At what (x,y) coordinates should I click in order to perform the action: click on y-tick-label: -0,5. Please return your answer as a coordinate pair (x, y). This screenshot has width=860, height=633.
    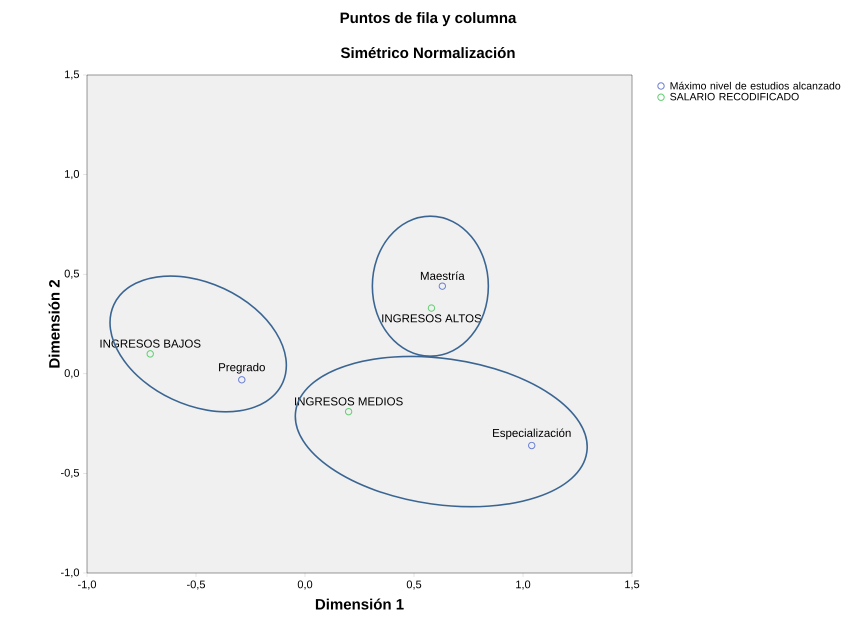
    Looking at the image, I should click on (70, 473).